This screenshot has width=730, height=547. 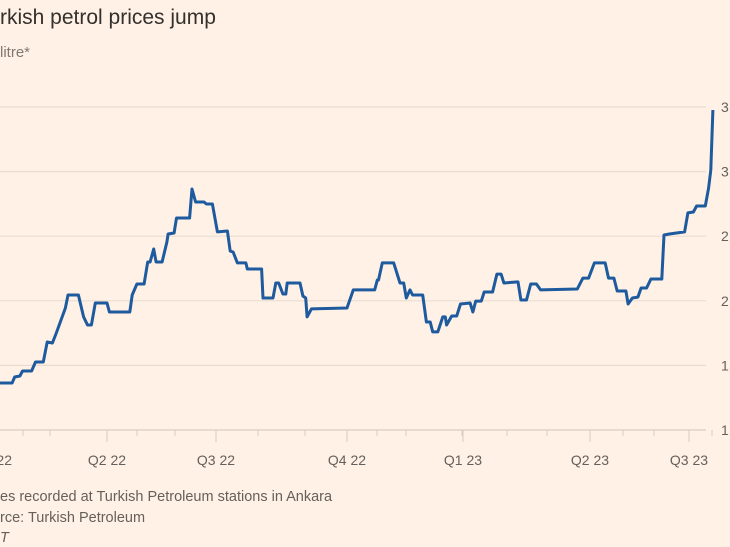 I want to click on x-axis: 22 Q2 22 Q3 22 Q4 22 Q1 23 Q2 23 Q3 23, so click(x=356, y=449).